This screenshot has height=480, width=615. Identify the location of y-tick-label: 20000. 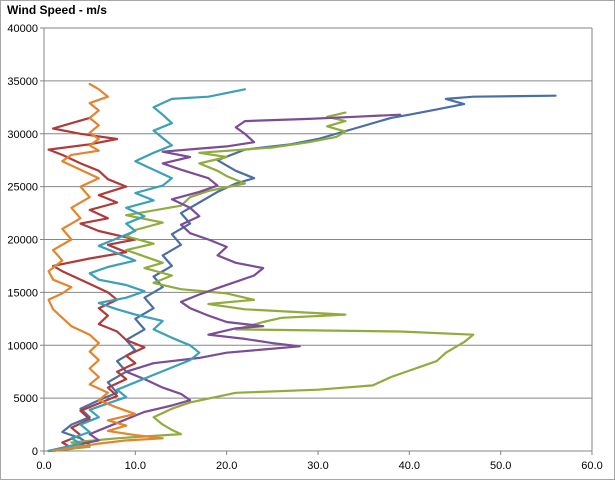
(22, 241).